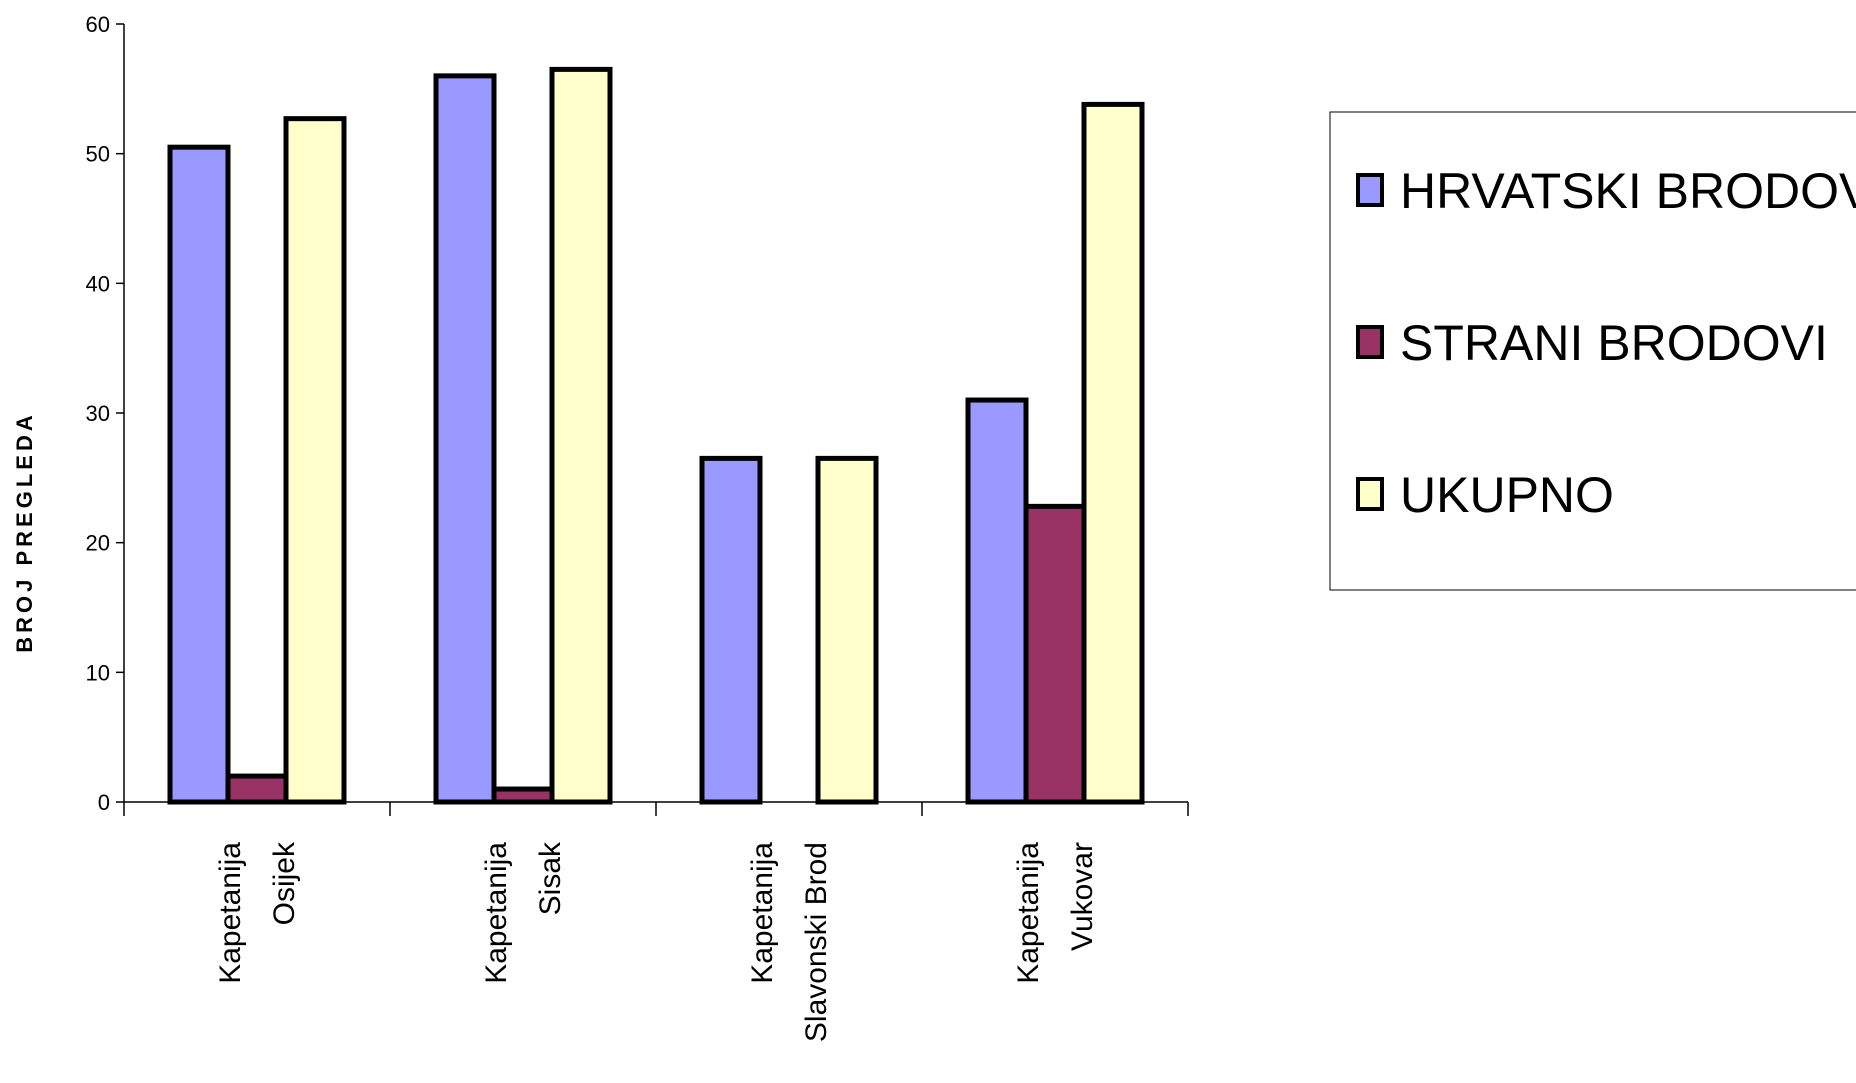  What do you see at coordinates (284, 883) in the screenshot?
I see `category-label: Osijek` at bounding box center [284, 883].